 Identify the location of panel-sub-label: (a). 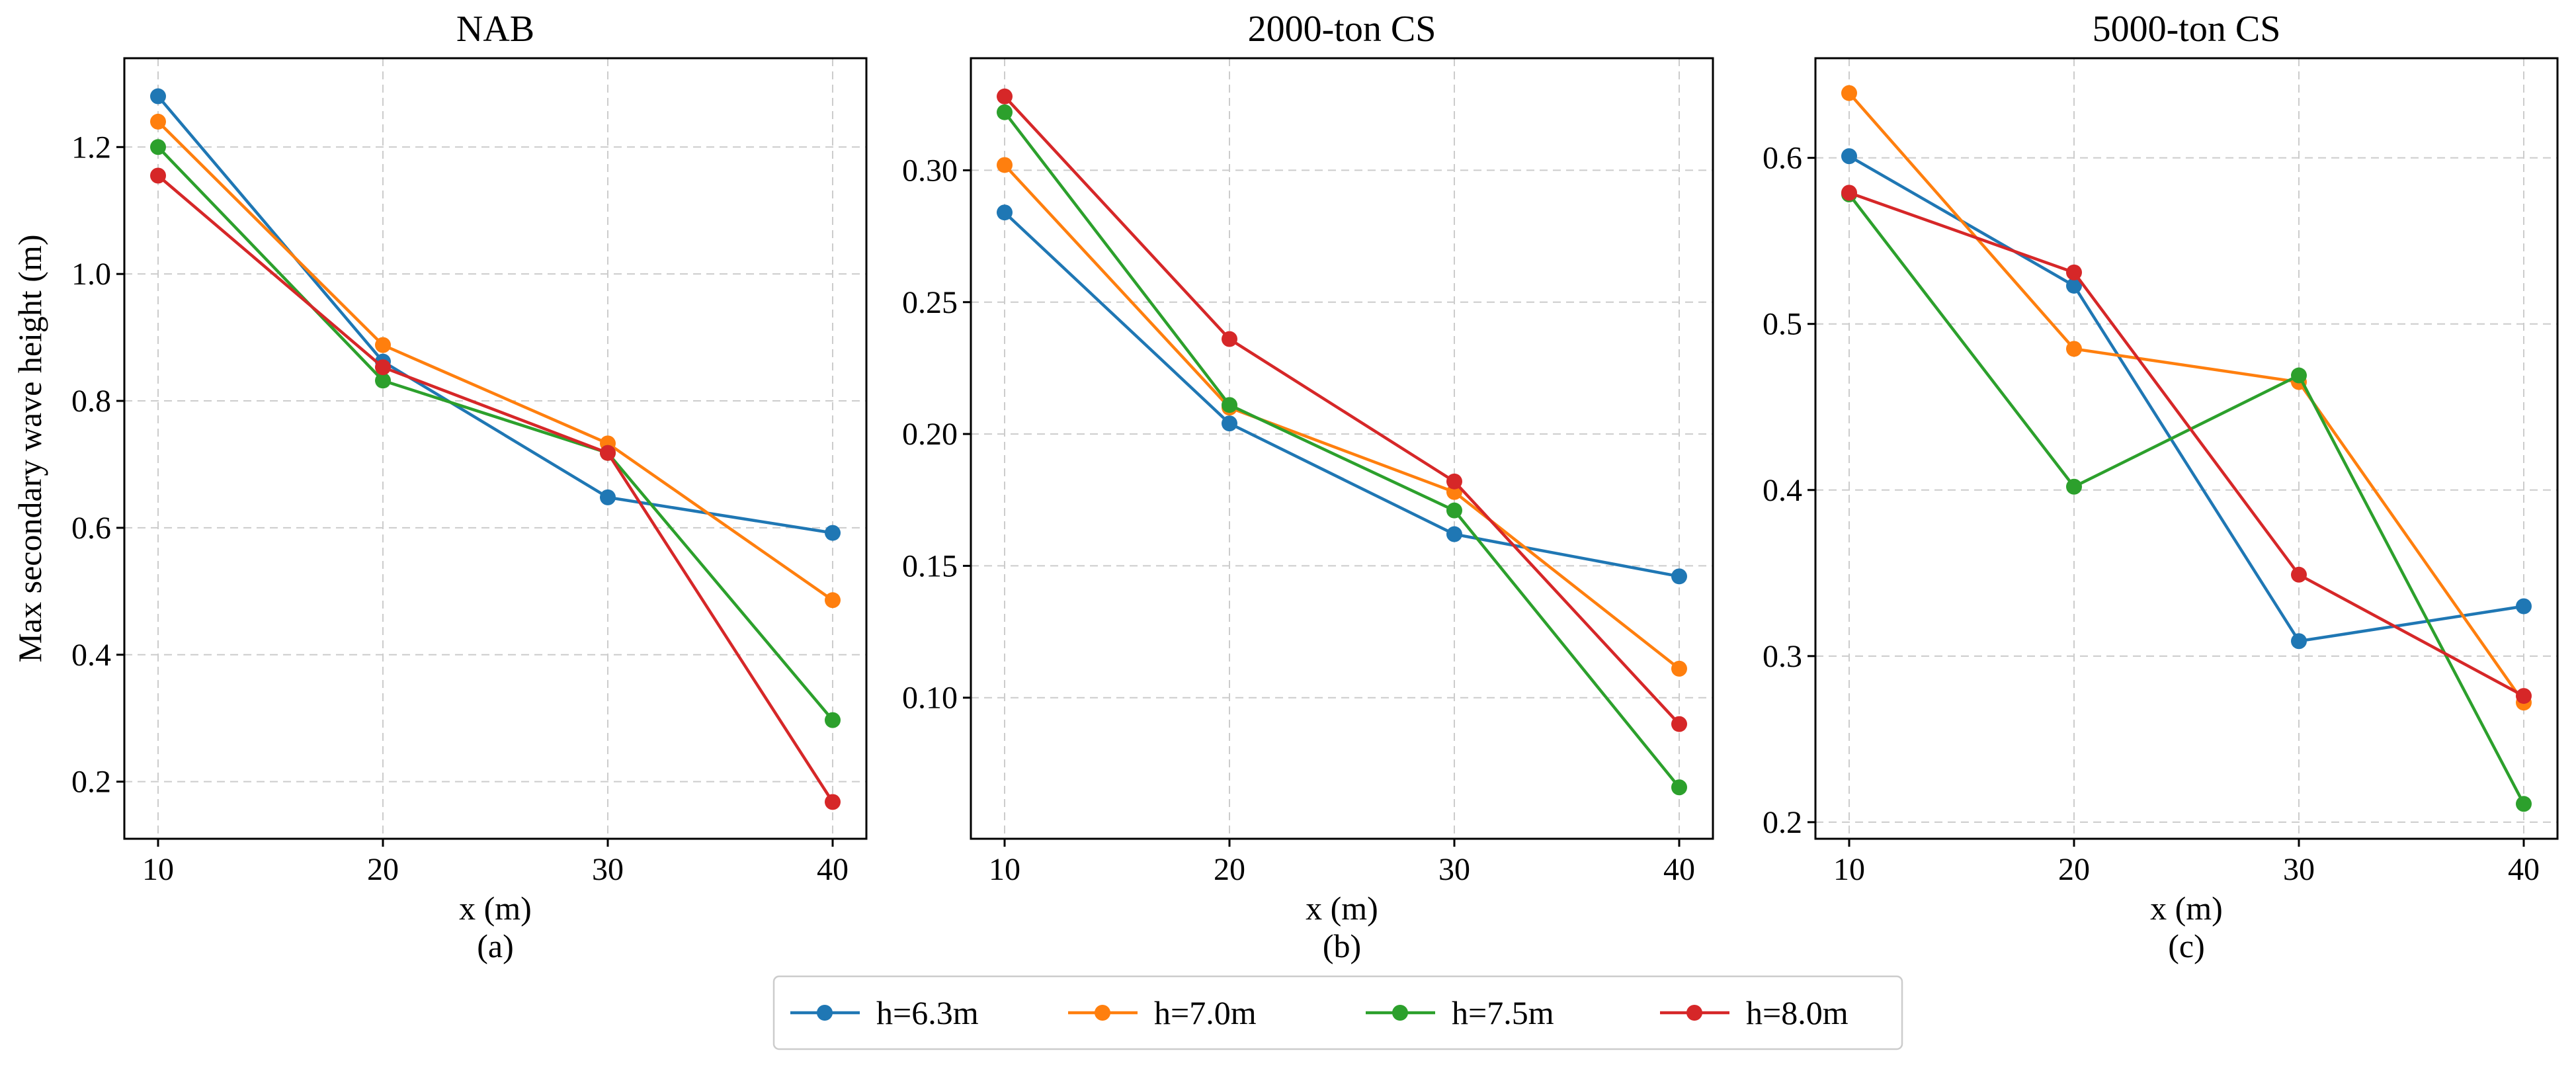
(496, 945).